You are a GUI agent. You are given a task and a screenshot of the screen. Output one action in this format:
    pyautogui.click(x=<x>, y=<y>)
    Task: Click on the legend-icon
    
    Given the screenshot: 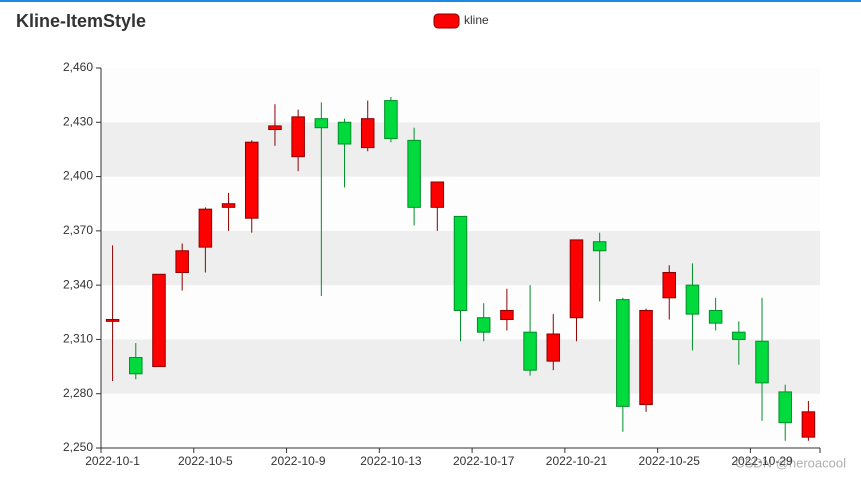 What is the action you would take?
    pyautogui.click(x=446, y=21)
    